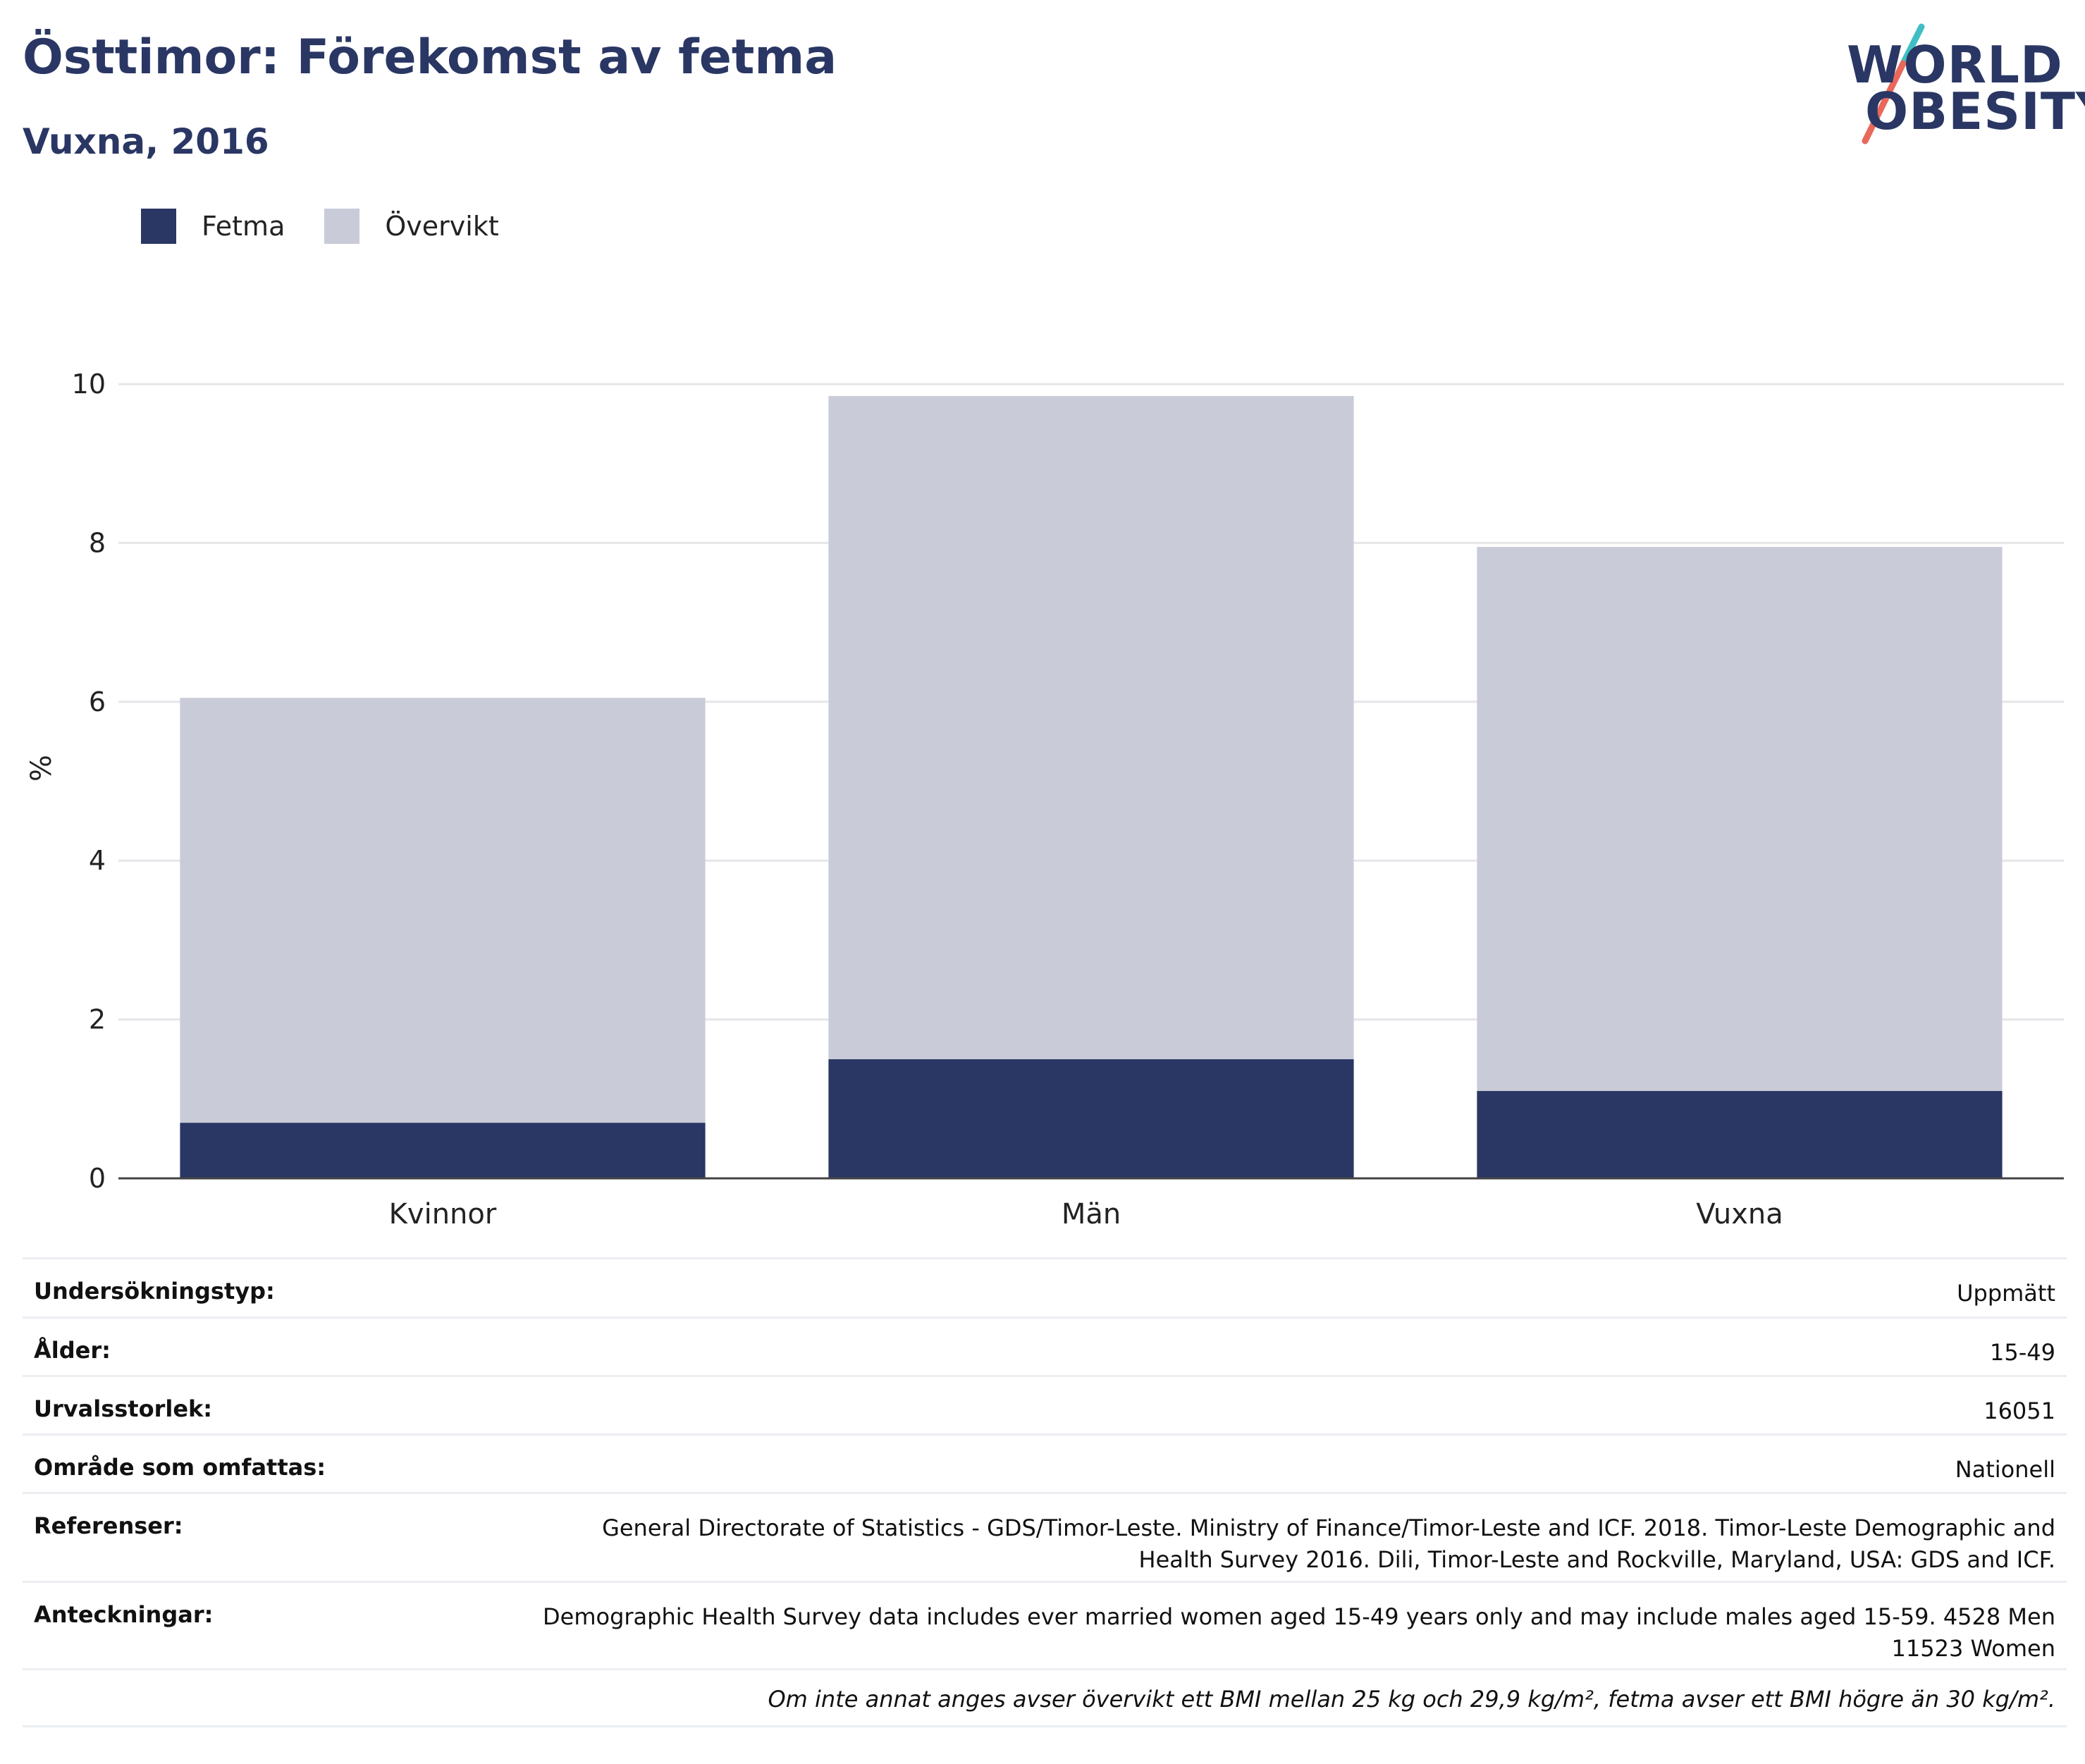 Image resolution: width=2085 pixels, height=1764 pixels. Describe the element at coordinates (72, 1350) in the screenshot. I see `info-label: Ålder:` at that location.